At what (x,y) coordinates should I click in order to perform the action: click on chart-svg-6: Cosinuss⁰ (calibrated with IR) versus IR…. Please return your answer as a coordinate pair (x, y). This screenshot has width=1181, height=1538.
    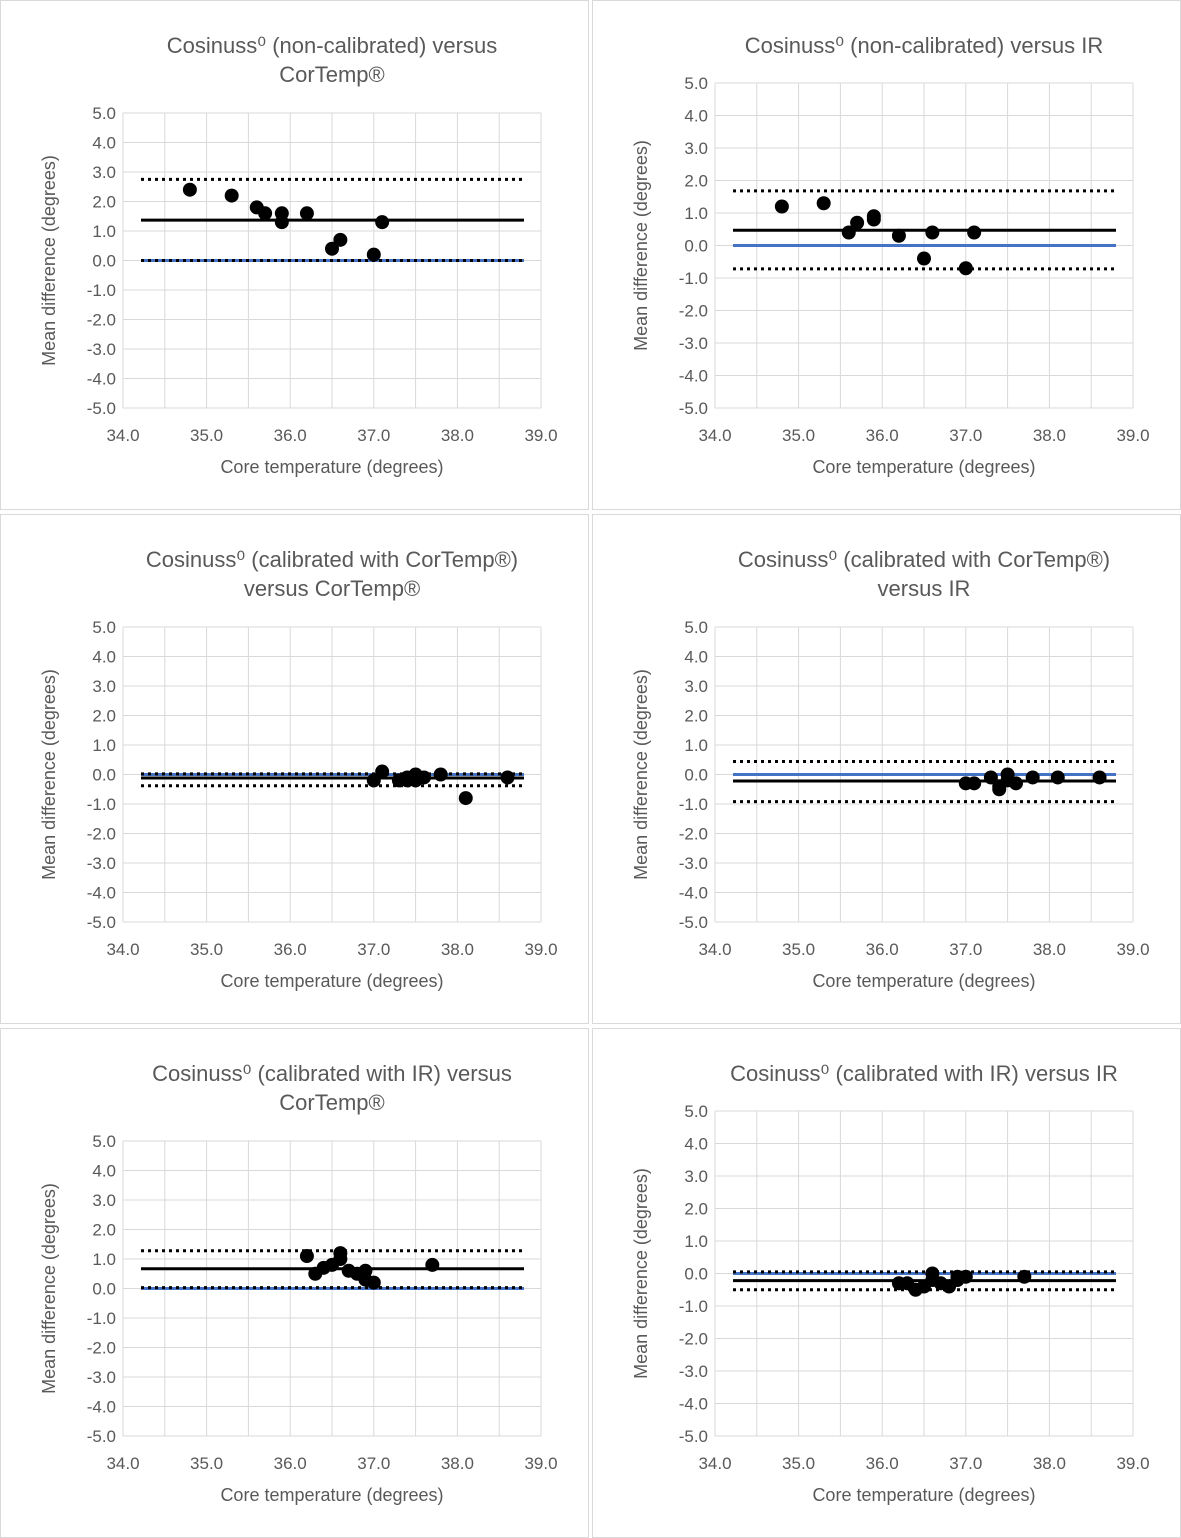
    Looking at the image, I should click on (890, 1283).